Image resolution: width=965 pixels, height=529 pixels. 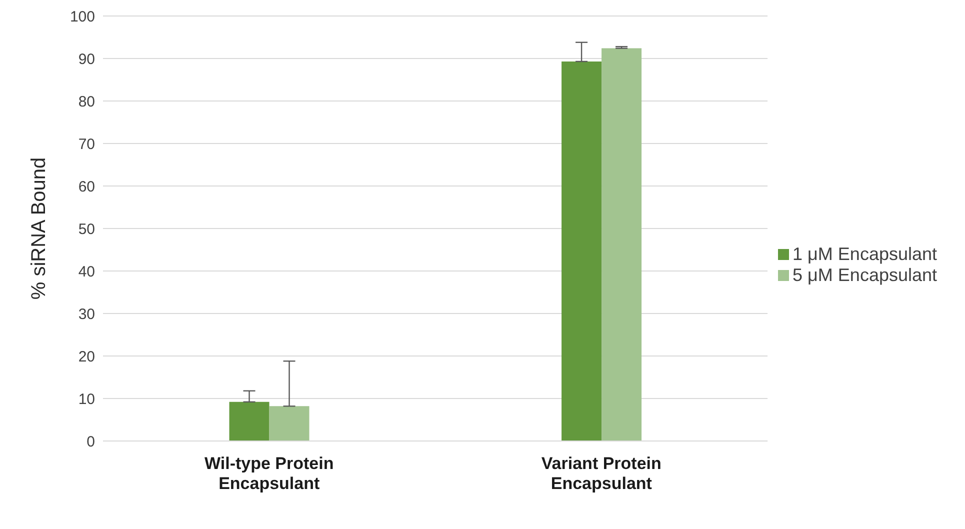 I want to click on y-tick-label: 30, so click(x=86, y=314).